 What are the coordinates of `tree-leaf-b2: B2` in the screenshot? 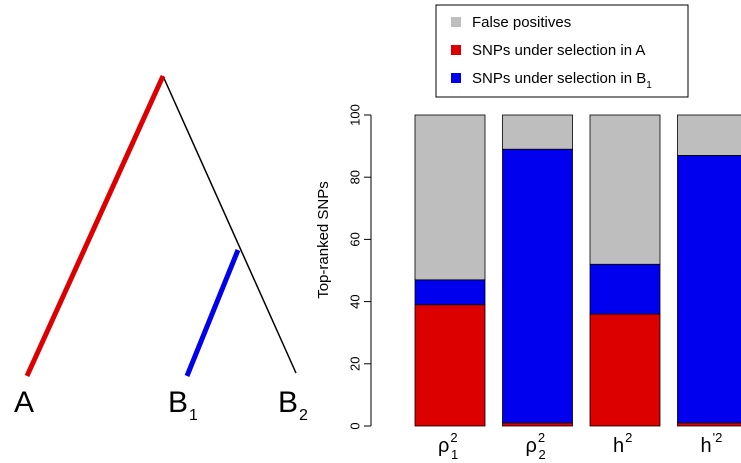 It's located at (293, 405).